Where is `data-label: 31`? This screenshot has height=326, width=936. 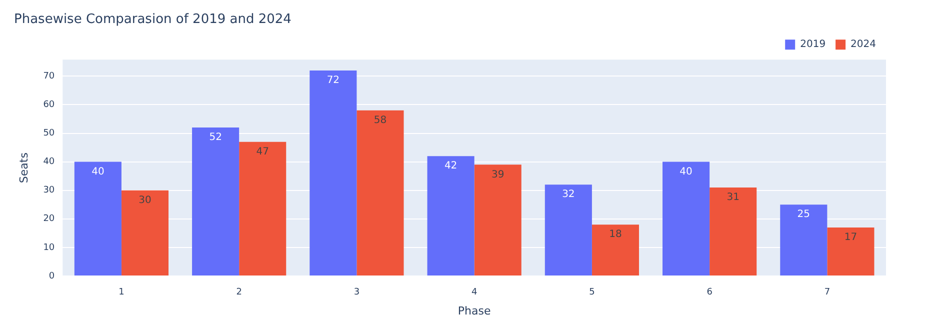
data-label: 31 is located at coordinates (733, 198).